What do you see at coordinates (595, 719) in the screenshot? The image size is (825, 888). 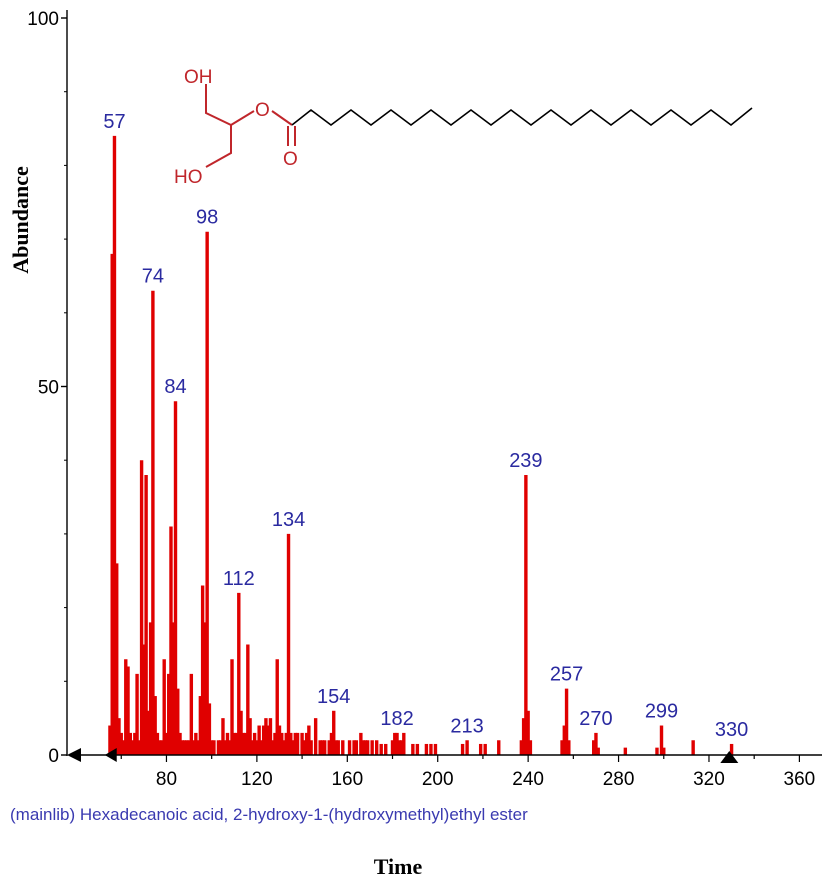 I see `peak-label: 270` at bounding box center [595, 719].